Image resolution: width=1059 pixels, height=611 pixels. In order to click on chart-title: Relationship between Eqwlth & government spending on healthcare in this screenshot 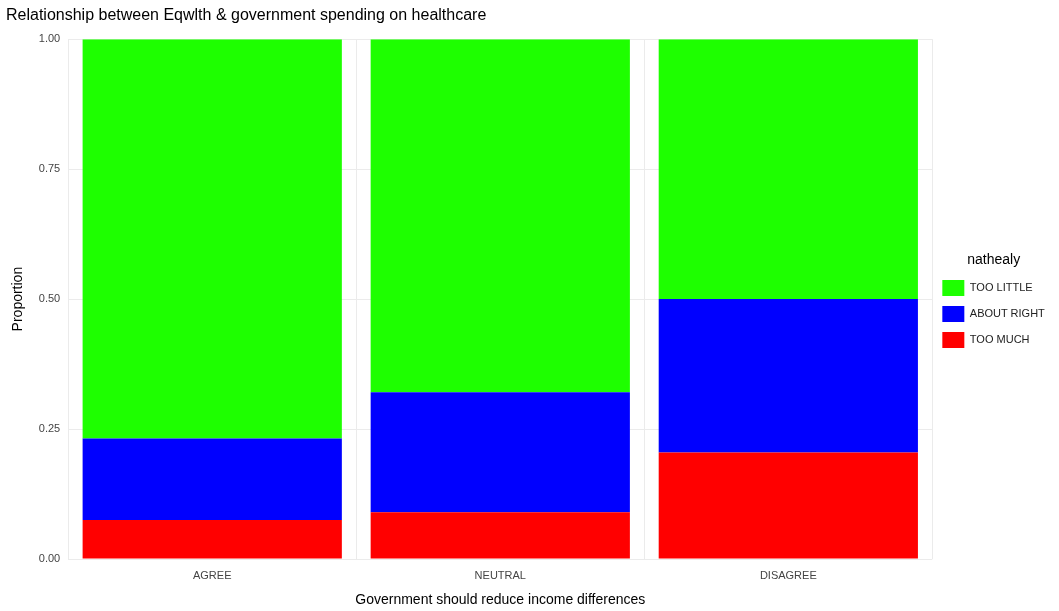, I will do `click(246, 15)`.